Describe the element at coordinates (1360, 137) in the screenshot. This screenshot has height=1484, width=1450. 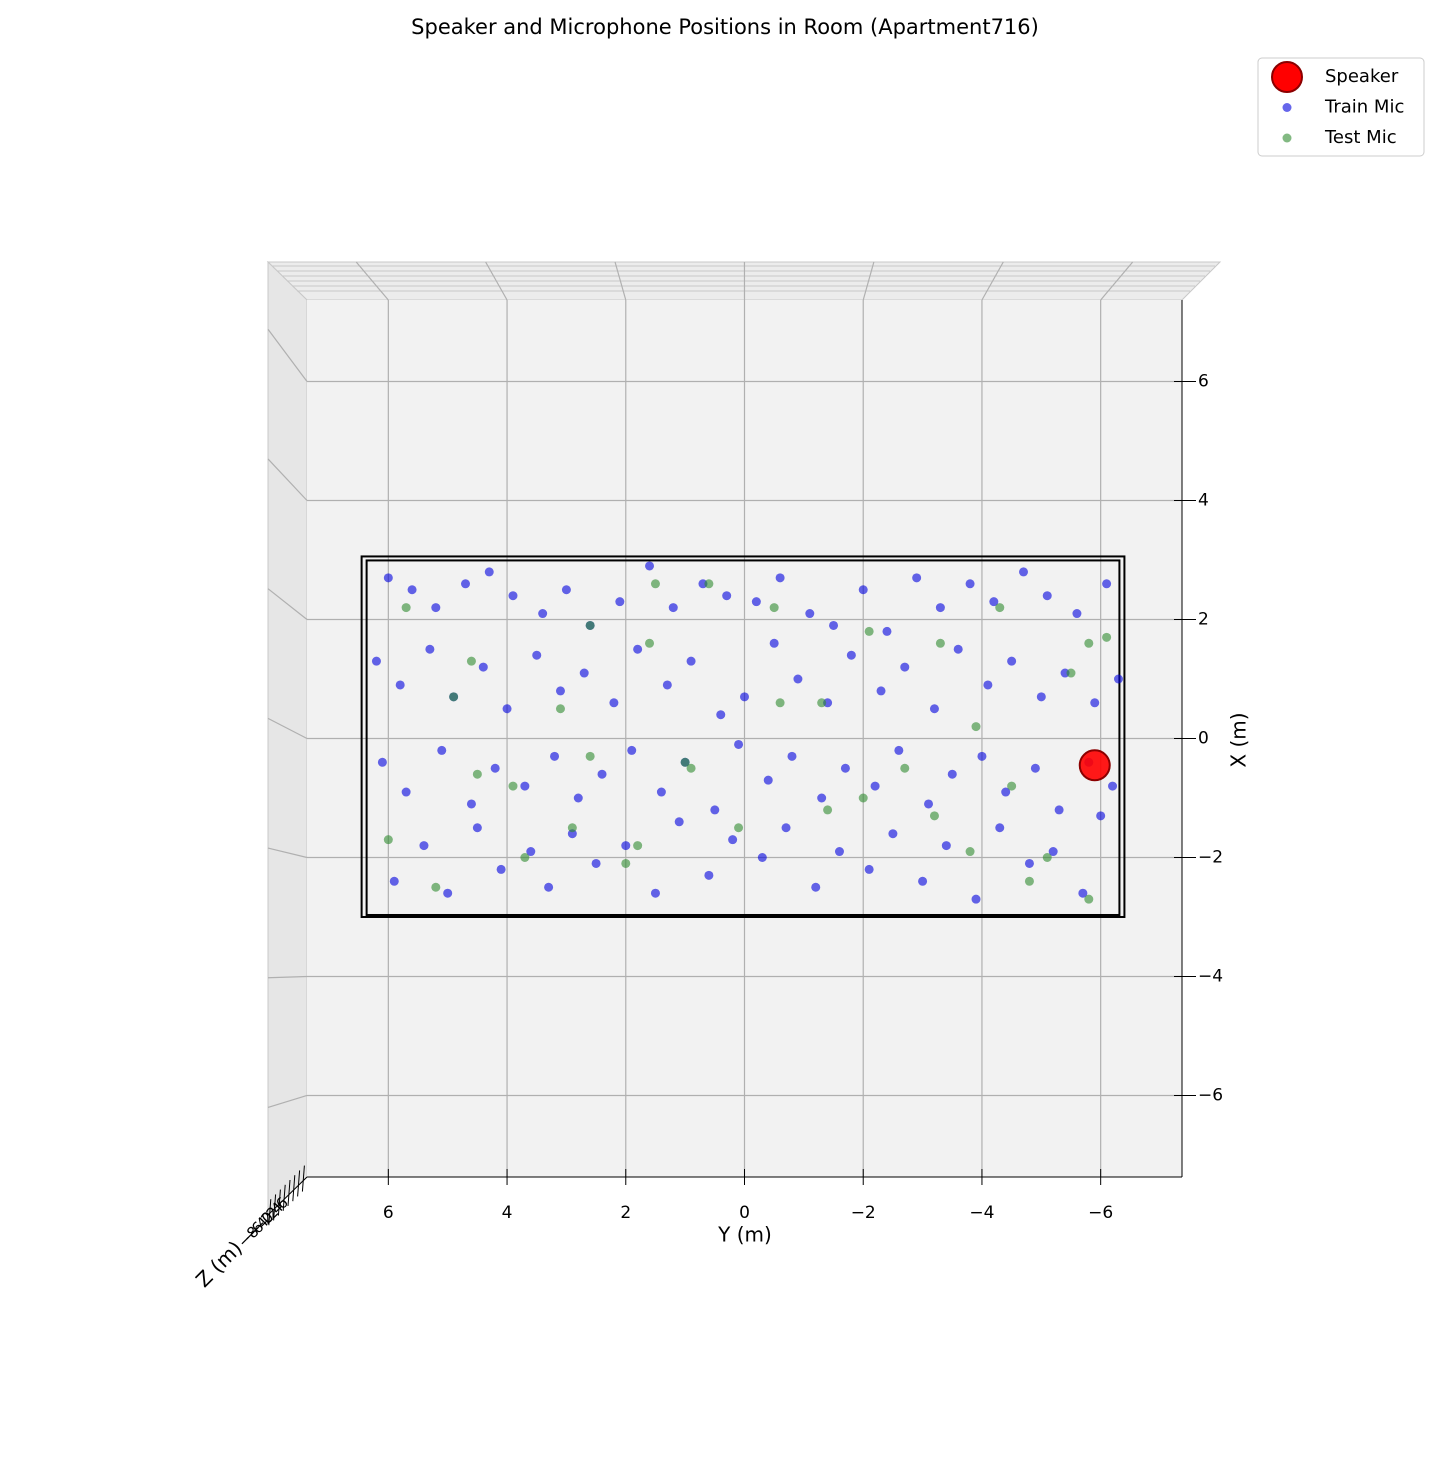
I see `legend-label: Test Mic` at that location.